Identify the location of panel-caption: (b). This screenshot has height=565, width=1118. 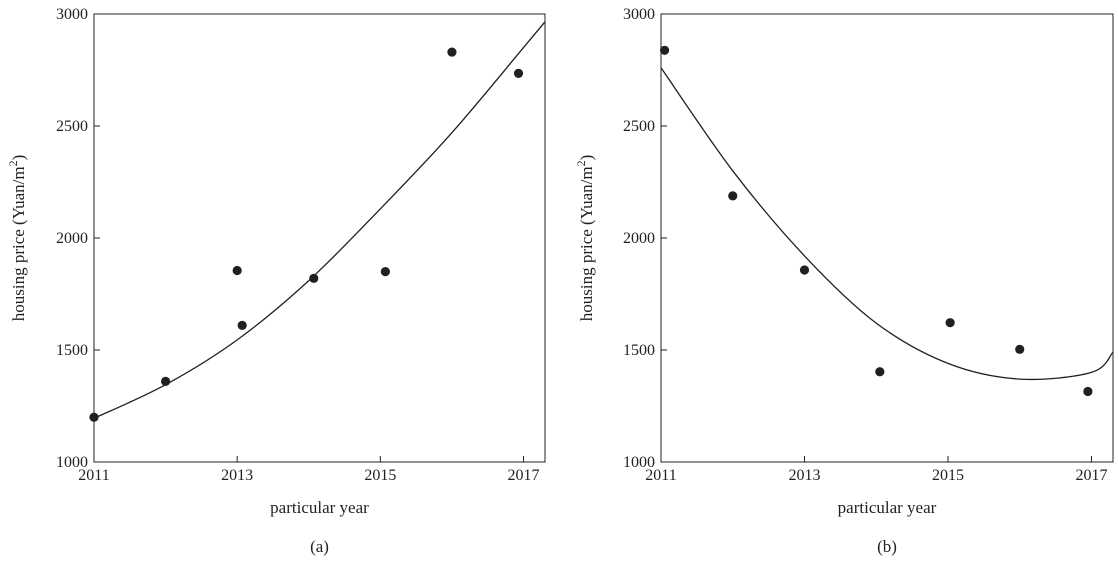
(887, 546).